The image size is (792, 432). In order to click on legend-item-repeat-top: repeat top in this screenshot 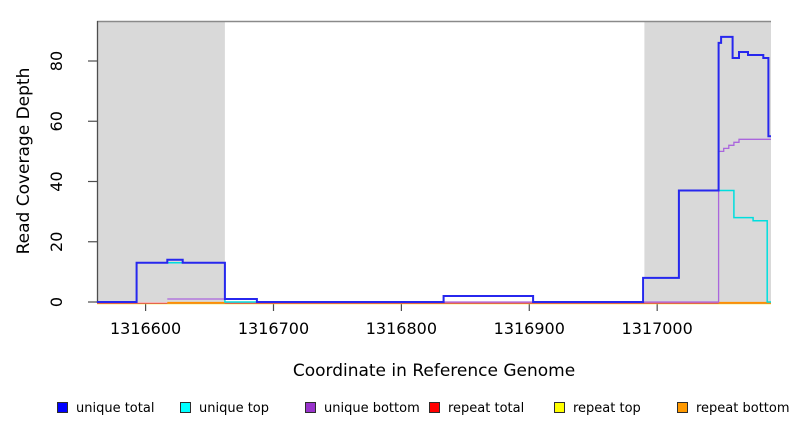, I will do `click(597, 407)`.